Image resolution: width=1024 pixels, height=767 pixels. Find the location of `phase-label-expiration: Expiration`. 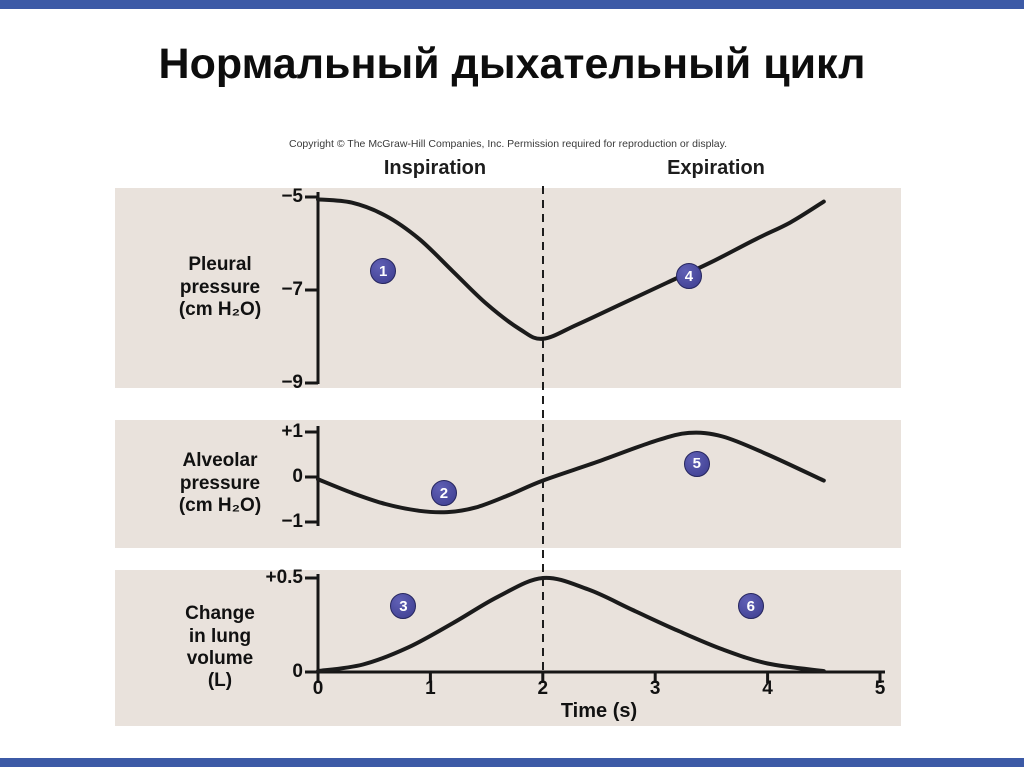

phase-label-expiration: Expiration is located at coordinates (716, 168).